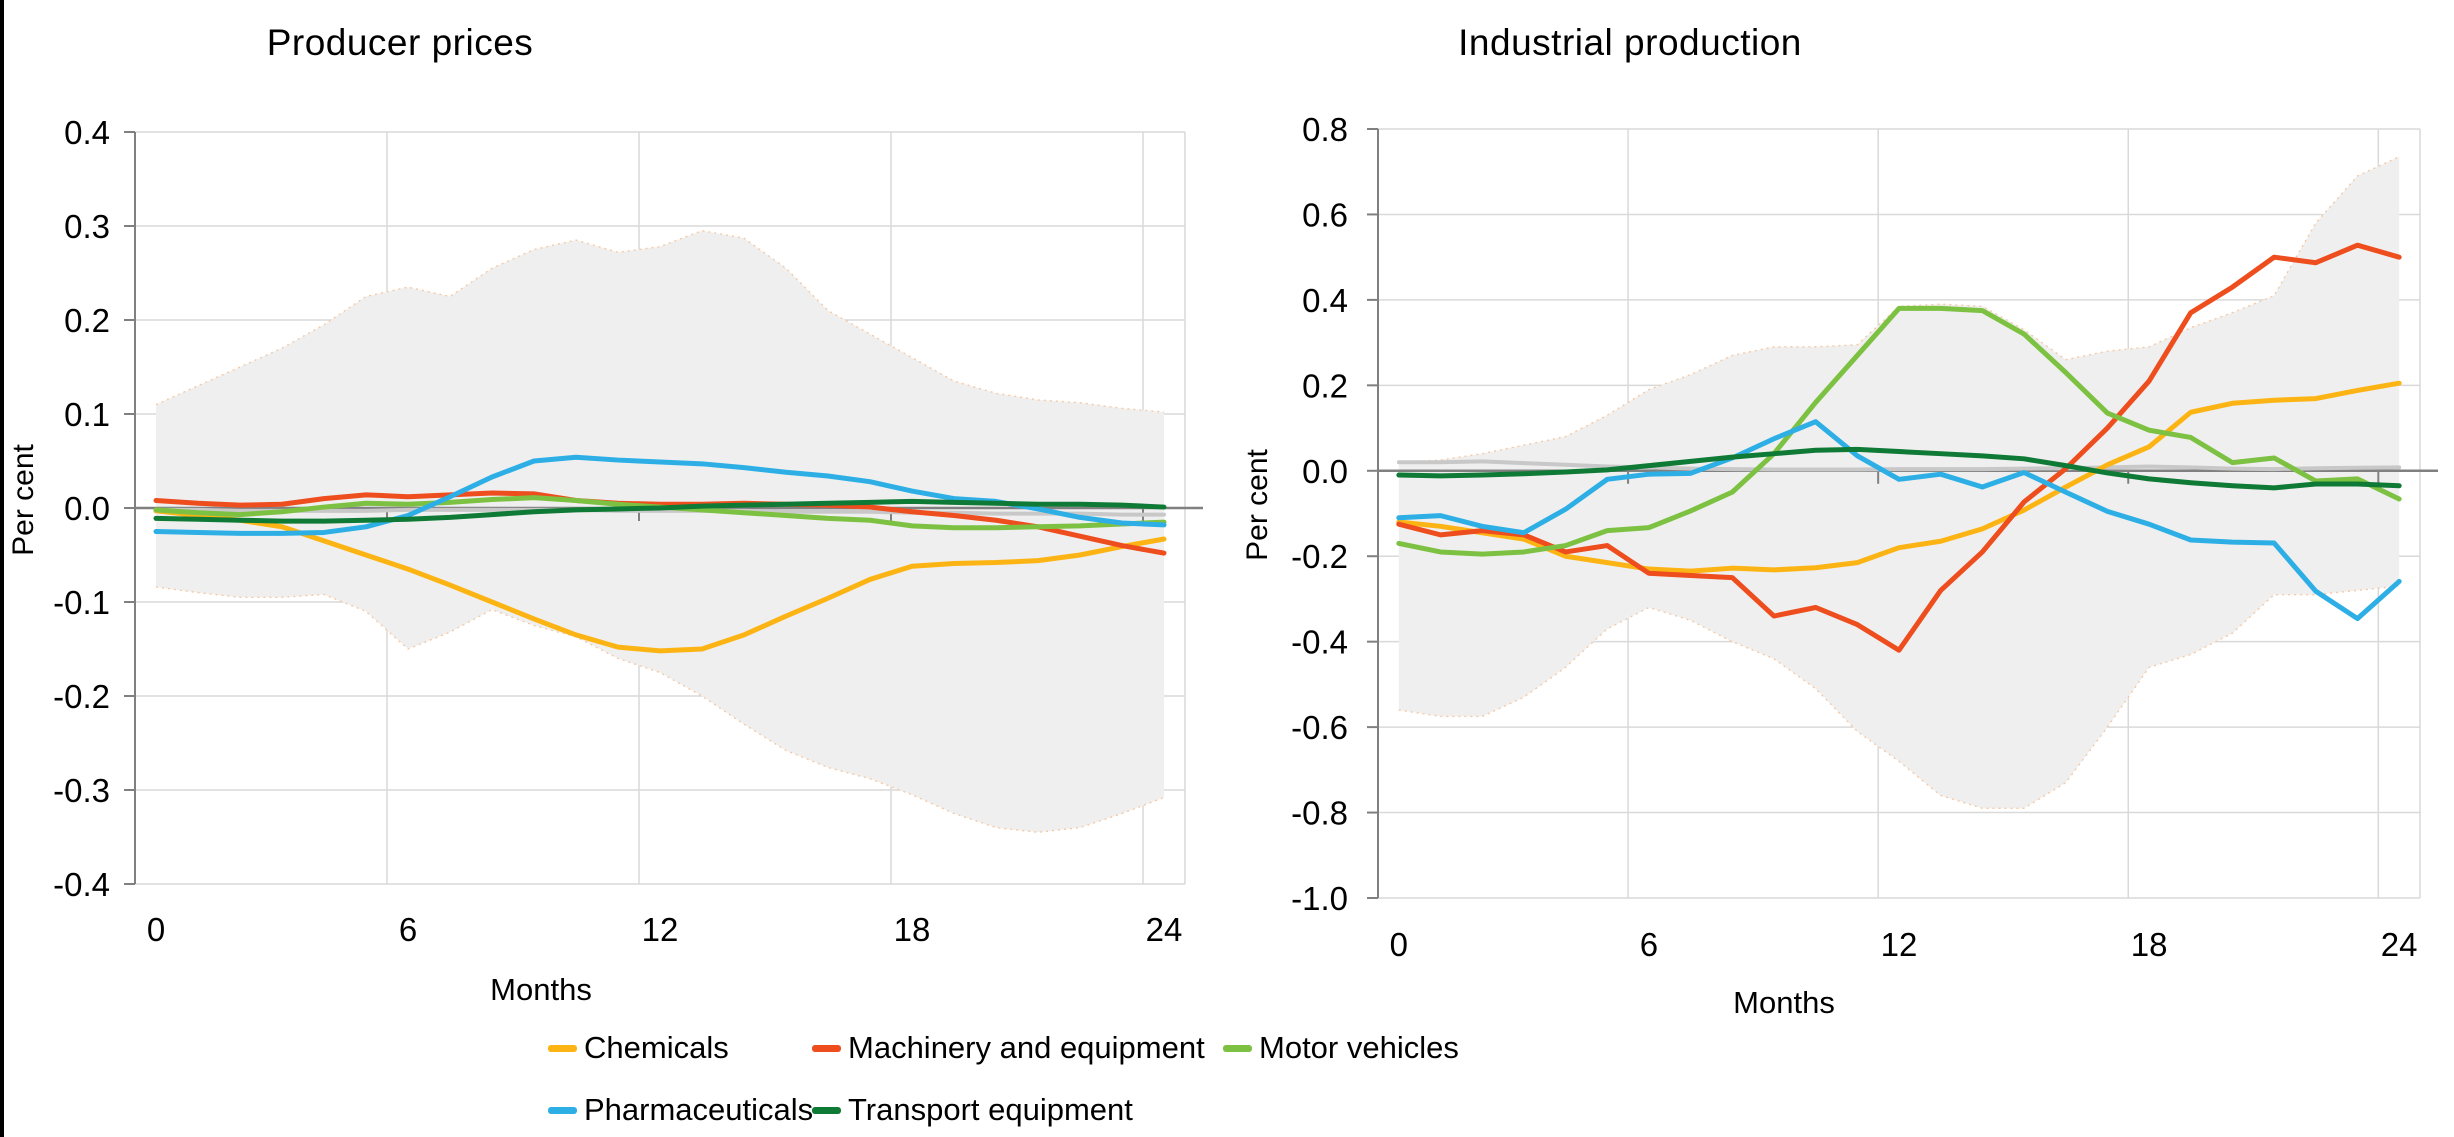  Describe the element at coordinates (87, 414) in the screenshot. I see `y-tick-label: 0.1` at that location.